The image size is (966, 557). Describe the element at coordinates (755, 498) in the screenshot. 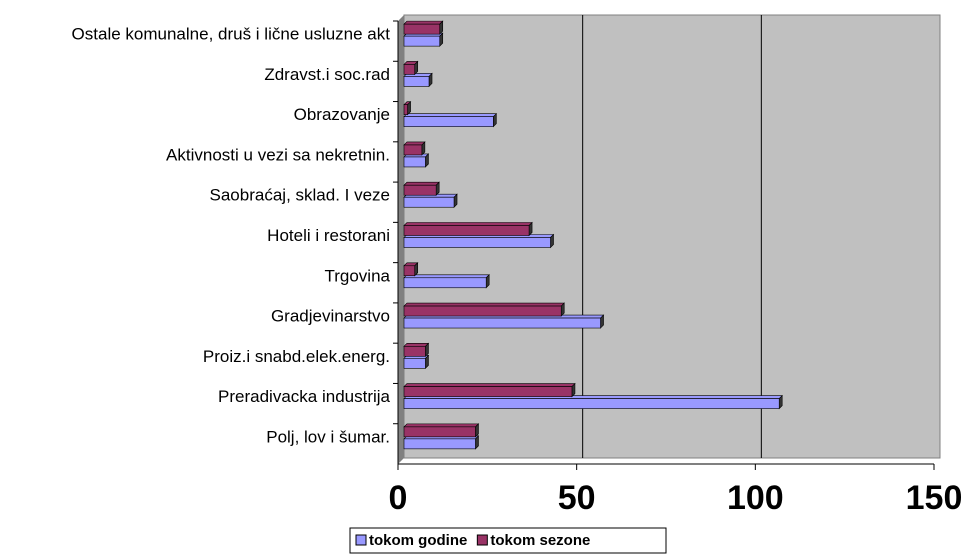

I see `x-tick-label: 100` at that location.